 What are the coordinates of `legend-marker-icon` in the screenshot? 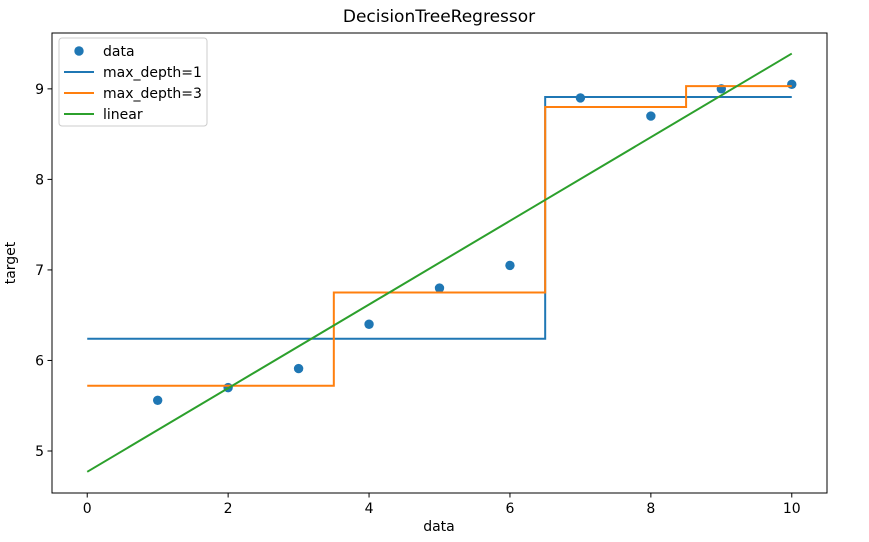 It's located at (79, 51).